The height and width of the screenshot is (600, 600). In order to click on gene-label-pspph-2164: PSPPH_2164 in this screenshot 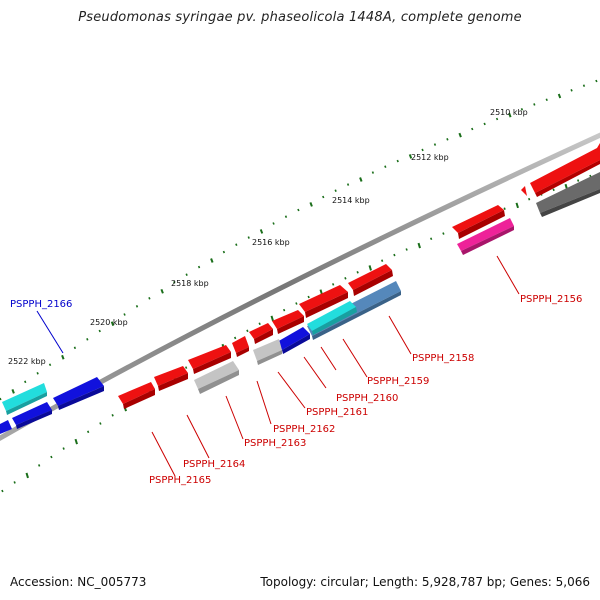, I will do `click(214, 464)`.